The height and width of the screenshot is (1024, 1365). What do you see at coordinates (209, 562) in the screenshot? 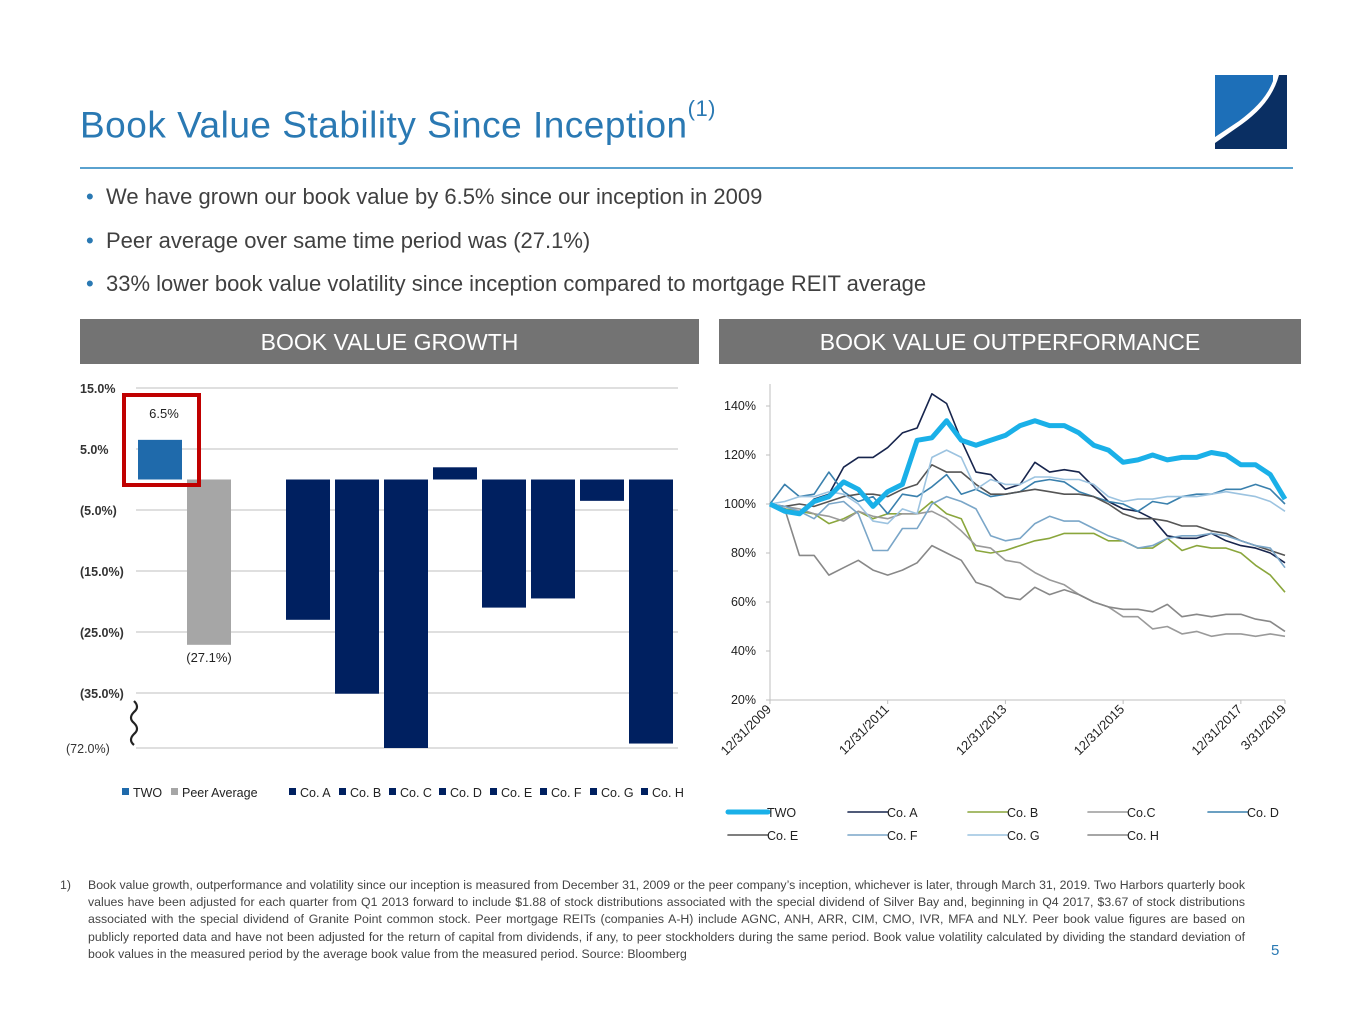
I see `bar-peer-average` at bounding box center [209, 562].